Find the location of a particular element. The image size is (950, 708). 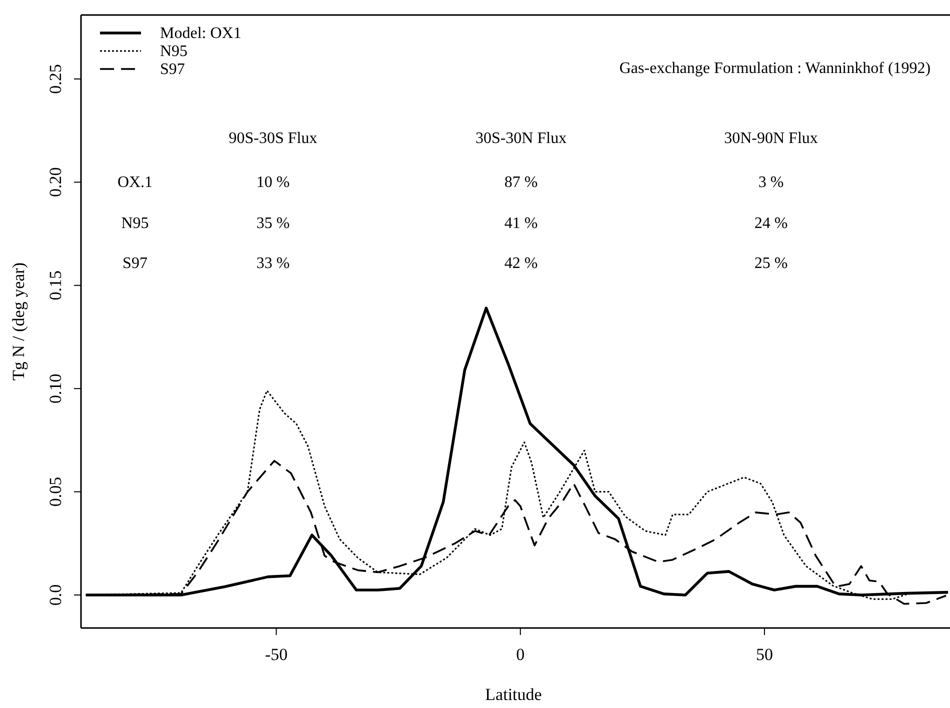

annotation: 41 % is located at coordinates (521, 223).